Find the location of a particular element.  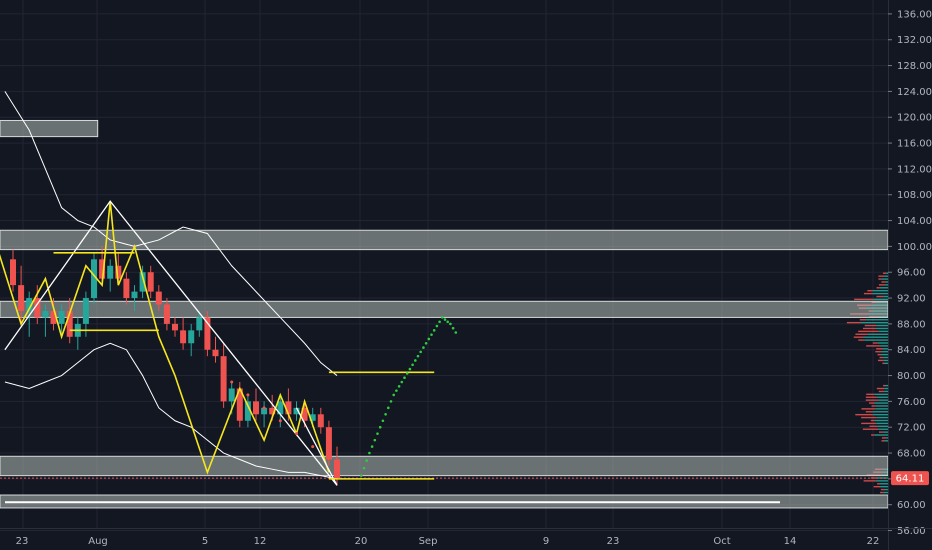

trend-line is located at coordinates (316, 446).